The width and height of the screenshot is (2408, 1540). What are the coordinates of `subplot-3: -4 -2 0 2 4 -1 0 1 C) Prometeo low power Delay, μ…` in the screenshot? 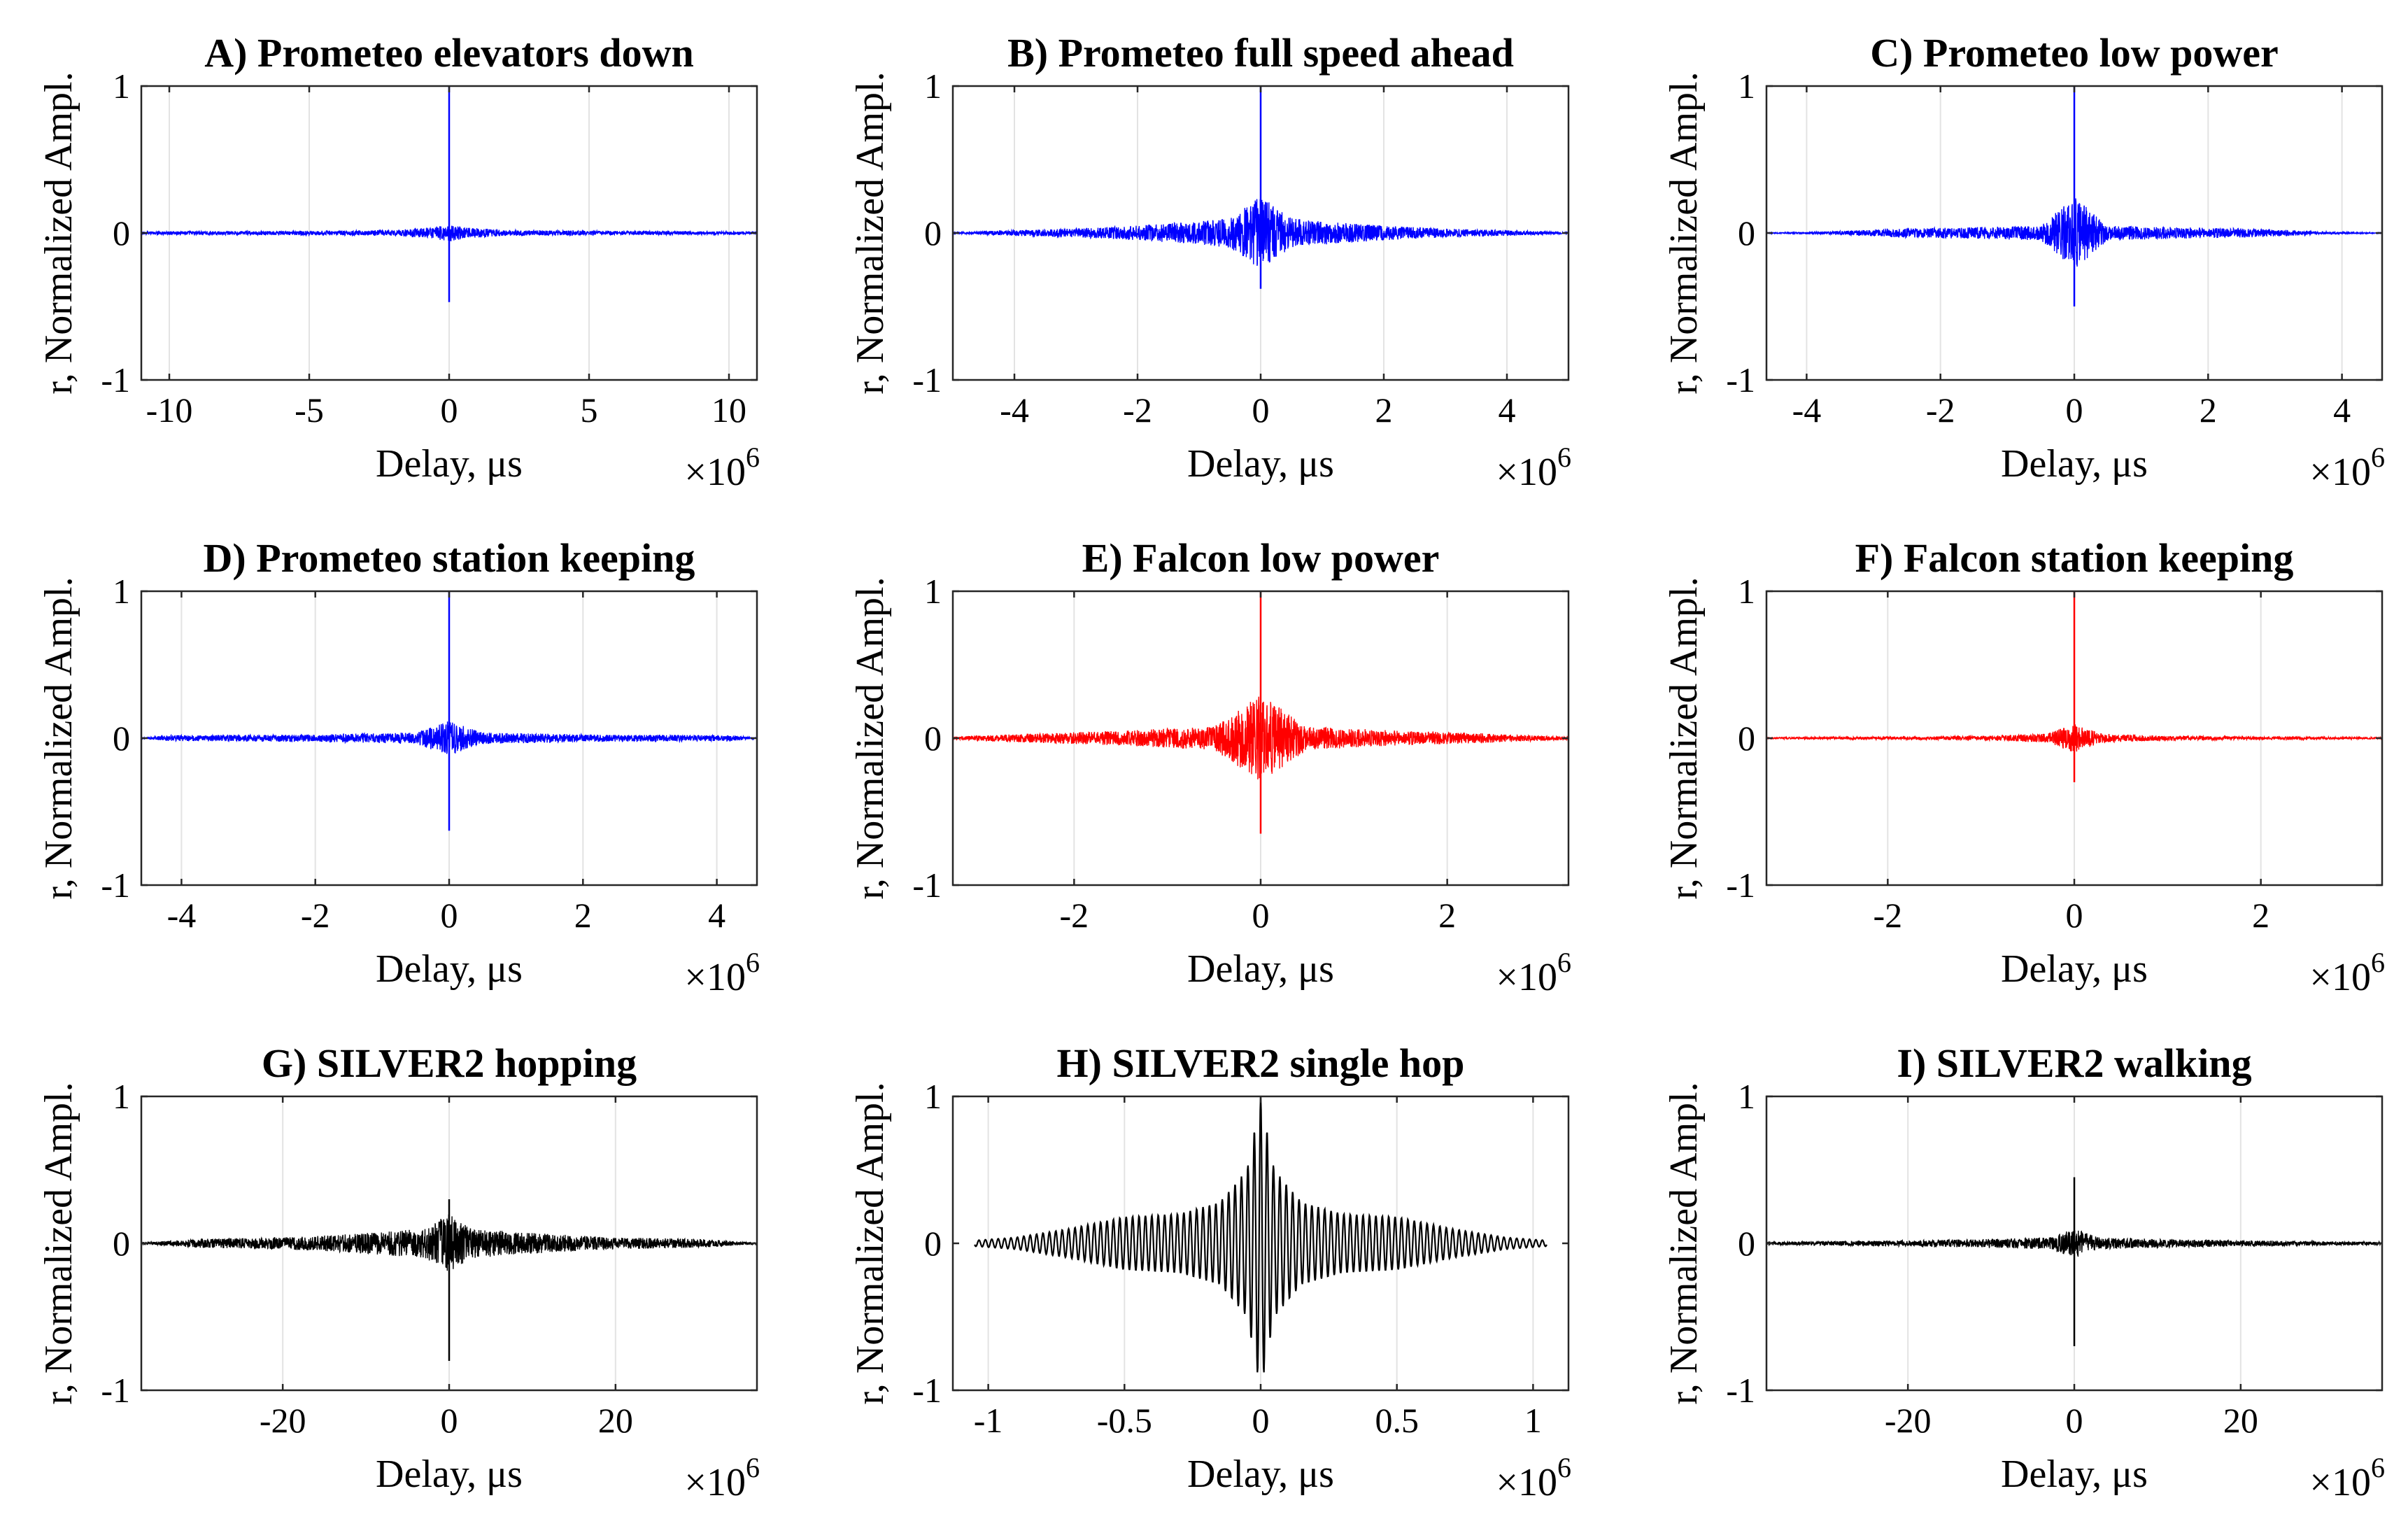 It's located at (2024, 262).